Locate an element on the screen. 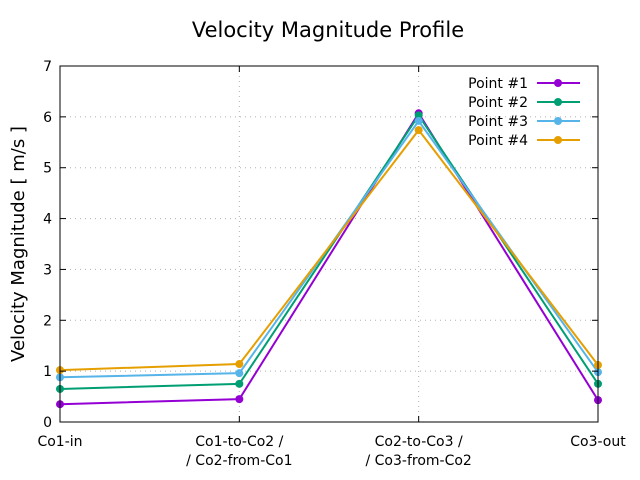 This screenshot has width=640, height=480. y-tick-label: 2 is located at coordinates (47, 321).